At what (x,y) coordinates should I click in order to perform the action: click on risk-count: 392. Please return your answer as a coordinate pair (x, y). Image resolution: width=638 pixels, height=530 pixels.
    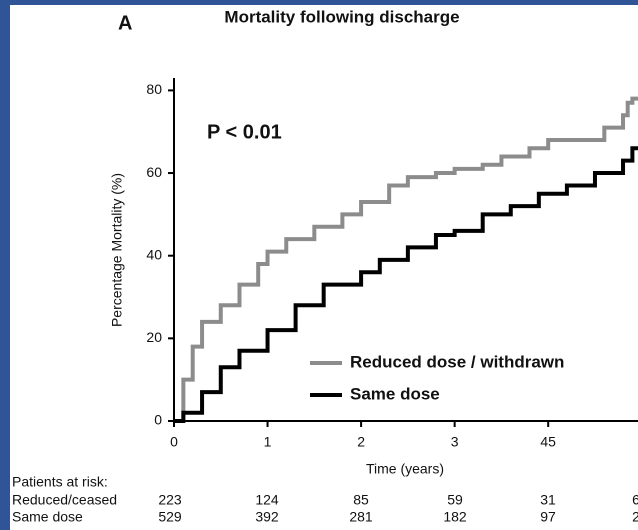
    Looking at the image, I should click on (267, 517).